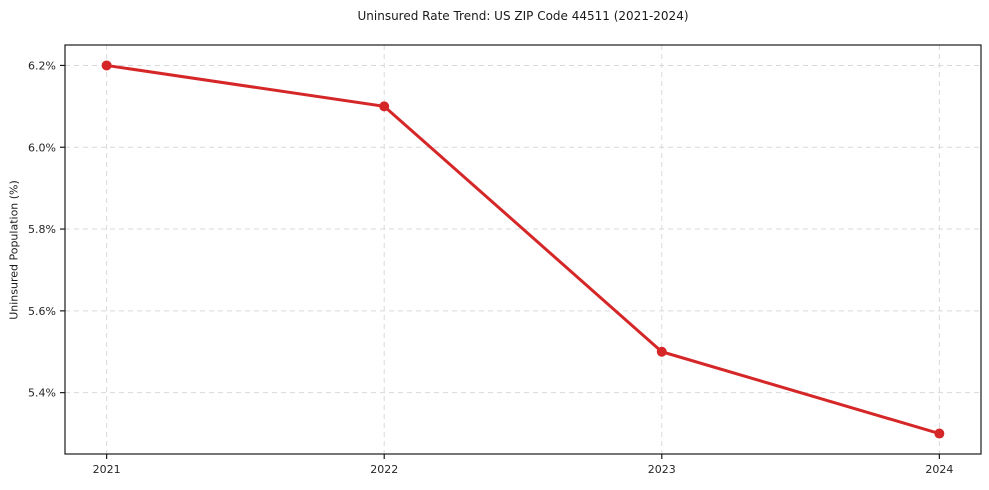 This screenshot has height=490, width=989. What do you see at coordinates (939, 469) in the screenshot?
I see `x-tick-label: 2024` at bounding box center [939, 469].